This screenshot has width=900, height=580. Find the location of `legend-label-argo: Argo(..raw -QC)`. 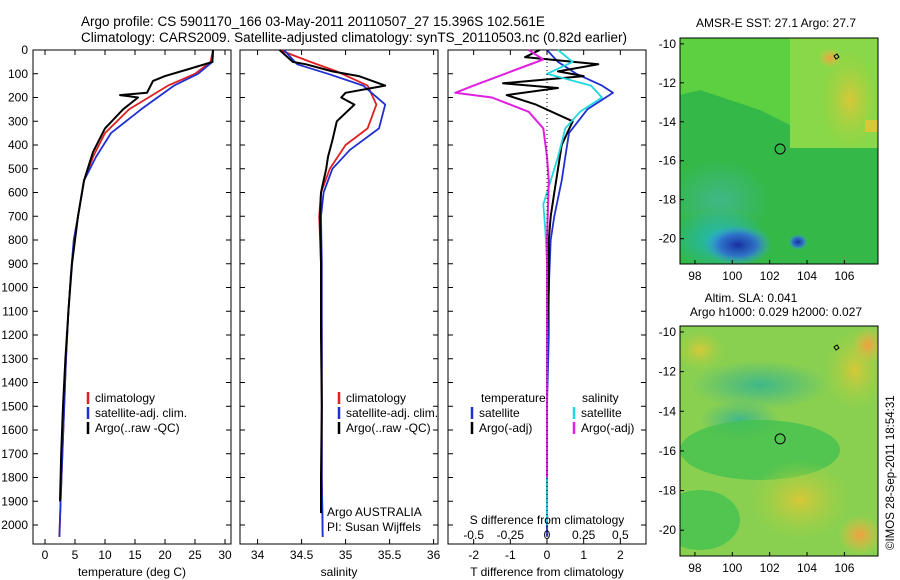

legend-label-argo: Argo(..raw -QC) is located at coordinates (137, 428).